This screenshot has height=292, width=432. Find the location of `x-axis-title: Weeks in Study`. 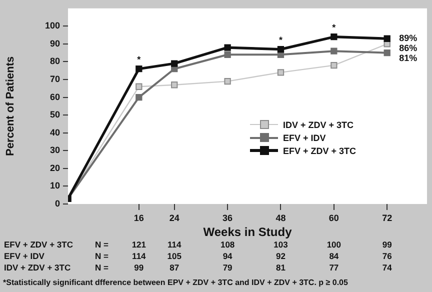

x-axis-title: Weeks in Study is located at coordinates (247, 232).